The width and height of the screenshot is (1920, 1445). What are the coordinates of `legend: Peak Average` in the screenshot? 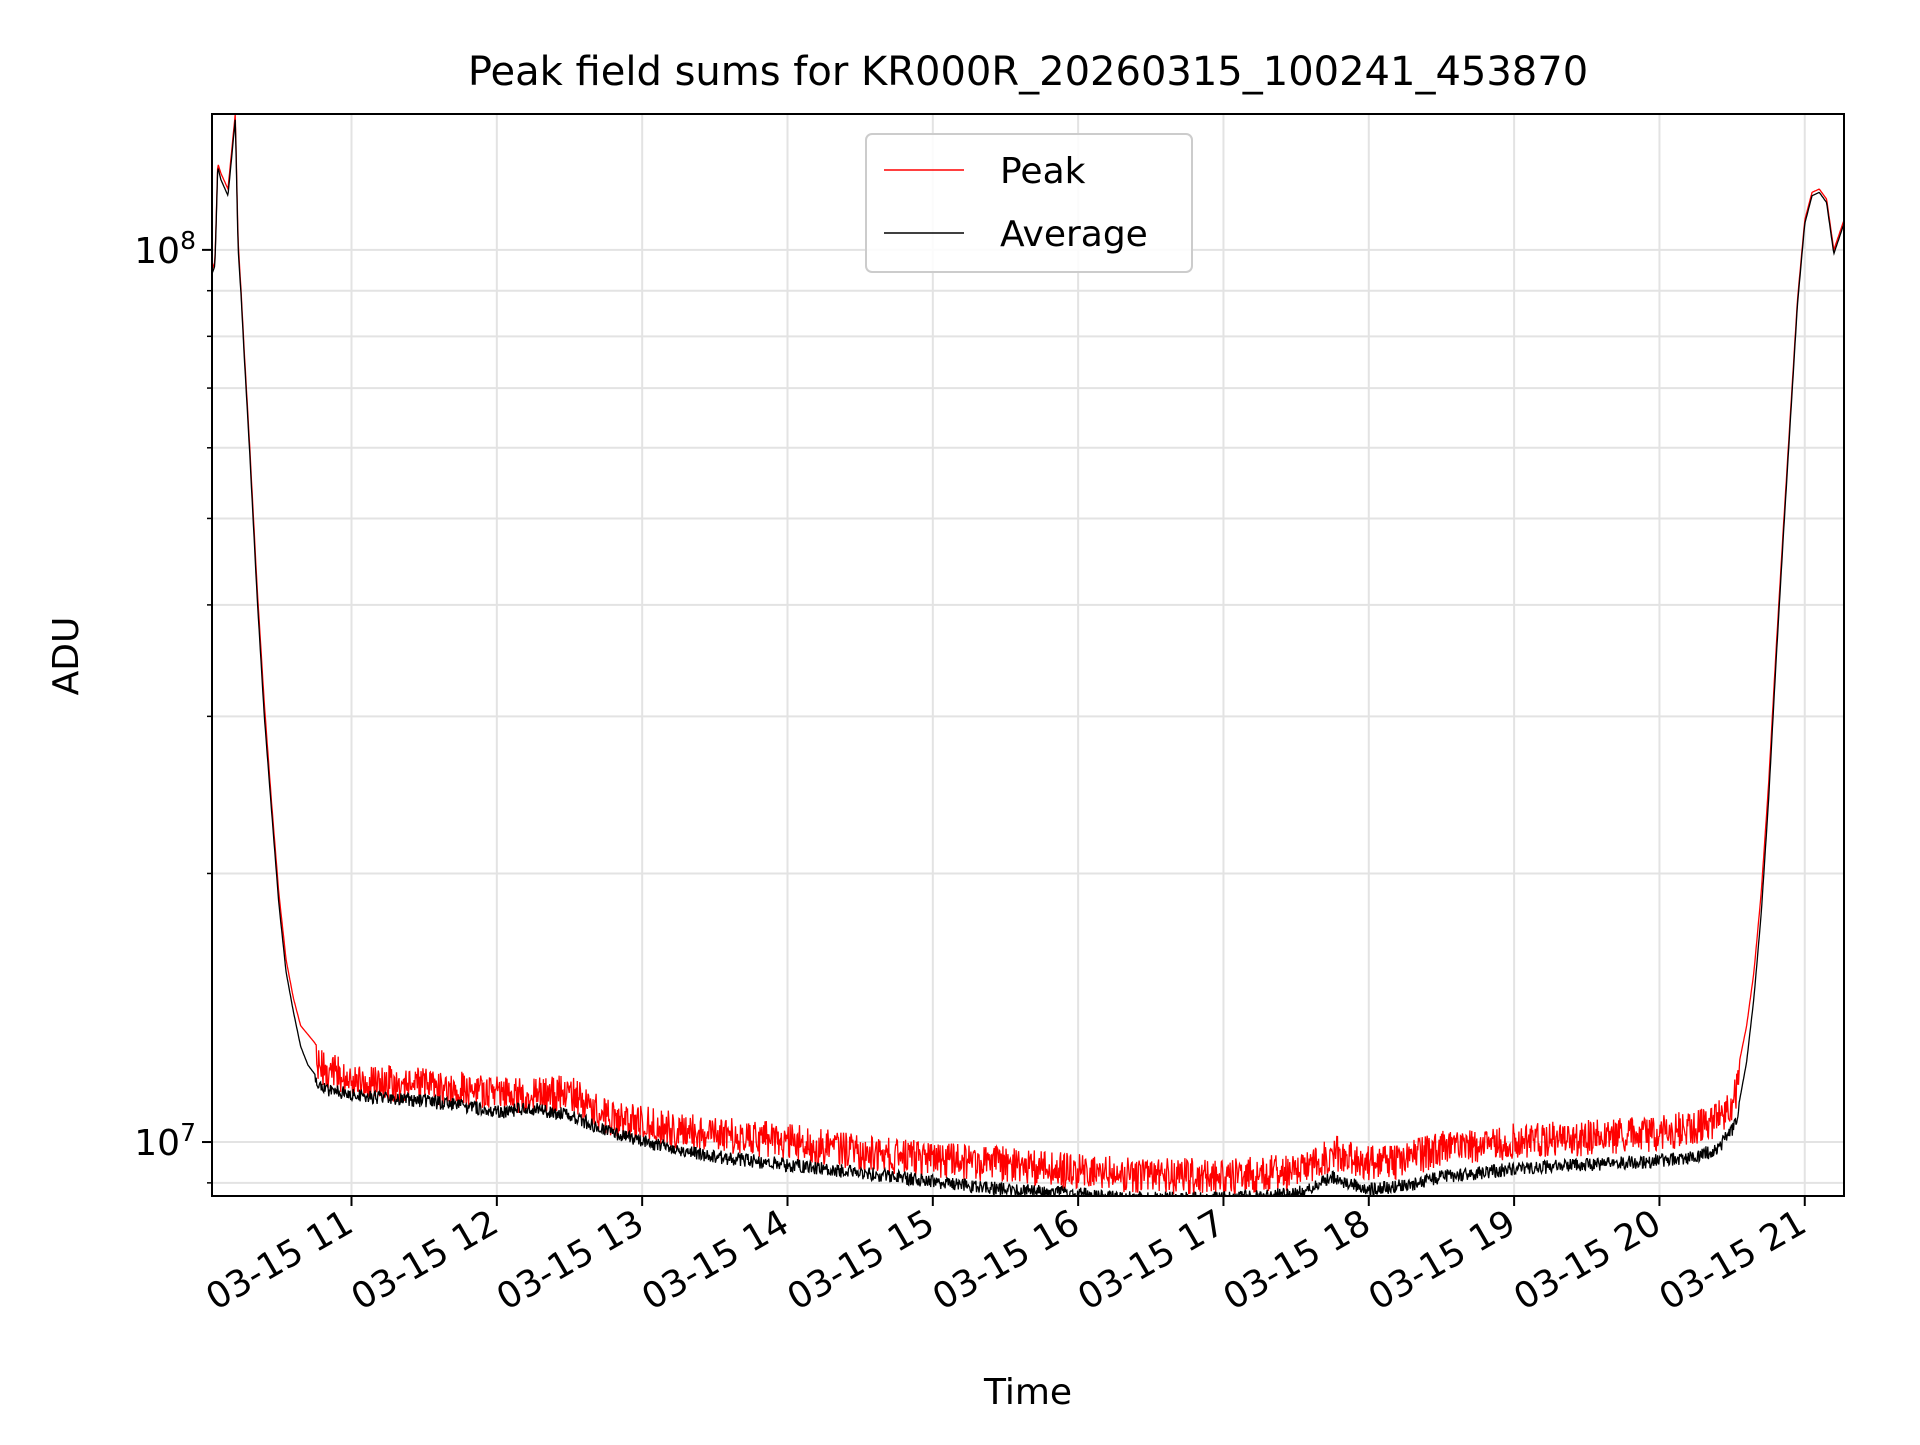 It's located at (1029, 203).